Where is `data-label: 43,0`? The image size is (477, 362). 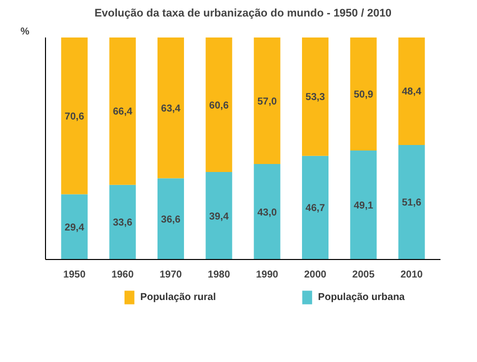 data-label: 43,0 is located at coordinates (267, 212).